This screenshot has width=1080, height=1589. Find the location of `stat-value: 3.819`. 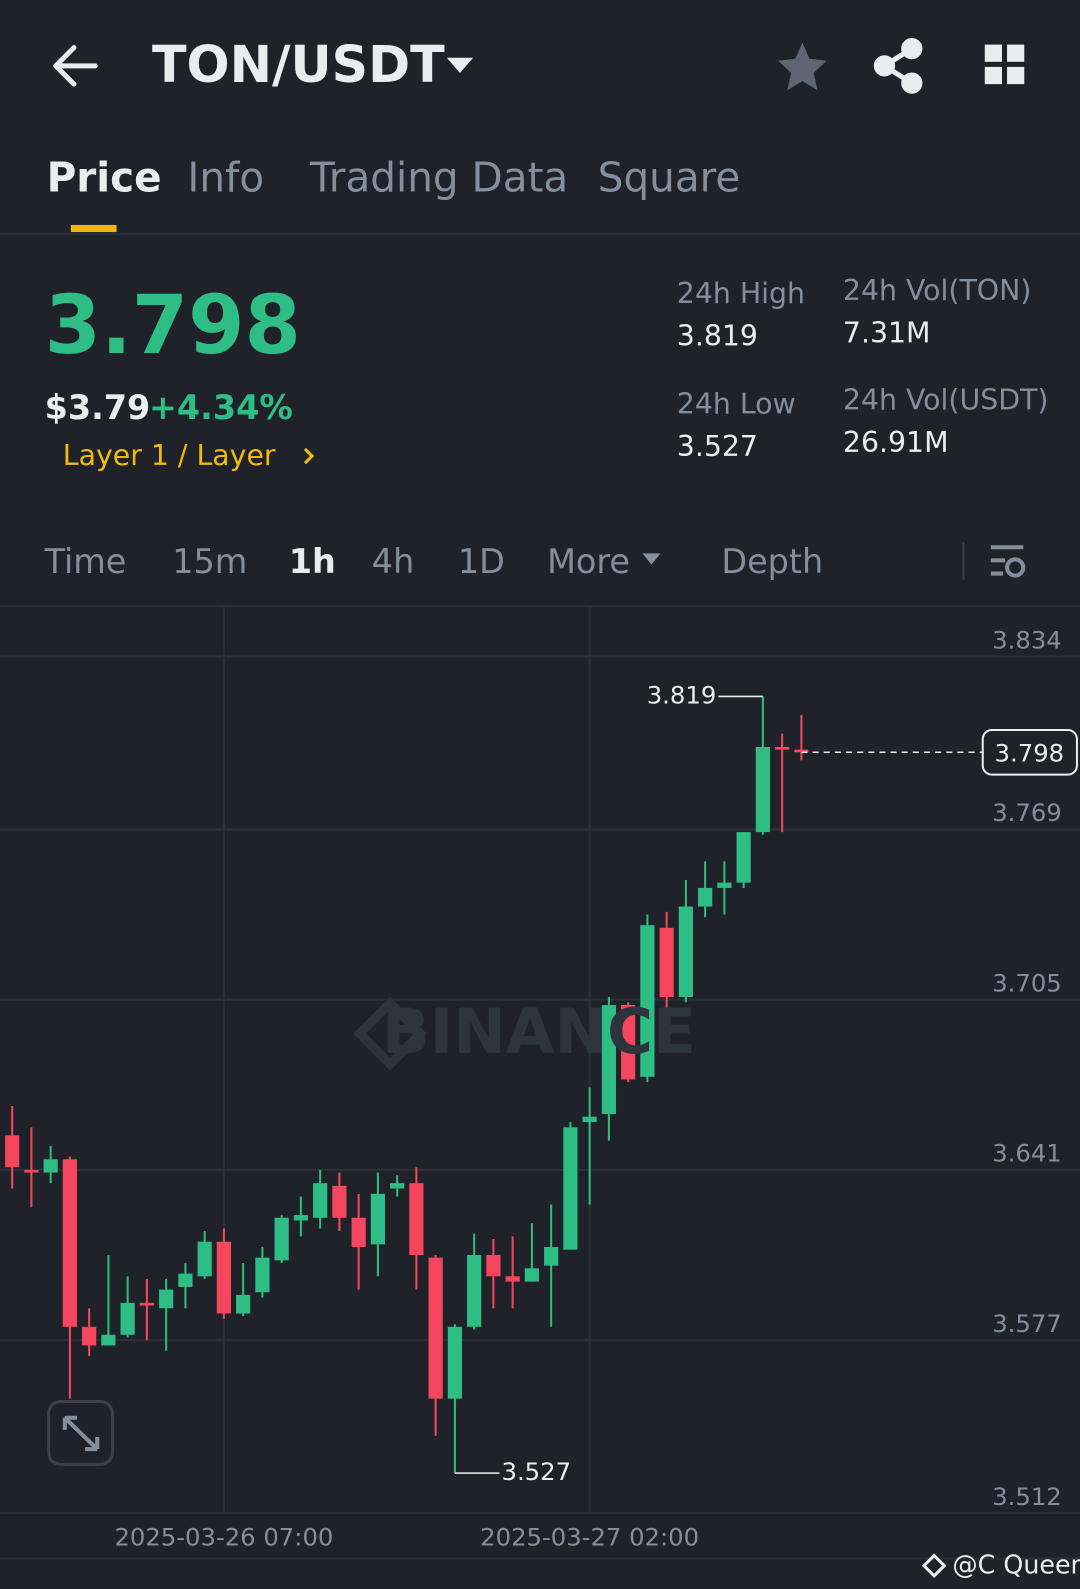

stat-value: 3.819 is located at coordinates (717, 335).